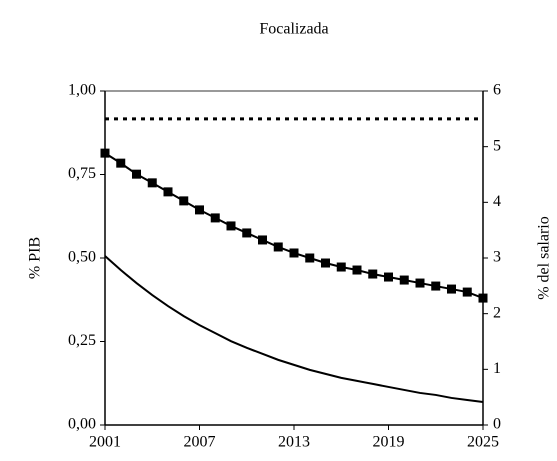 Image resolution: width=557 pixels, height=461 pixels. Describe the element at coordinates (497, 90) in the screenshot. I see `y2-tick-label: 6` at that location.